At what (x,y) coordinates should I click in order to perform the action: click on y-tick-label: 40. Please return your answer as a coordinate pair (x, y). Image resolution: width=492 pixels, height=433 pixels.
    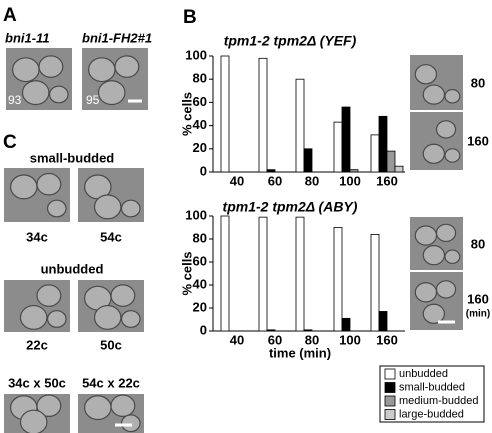
    Looking at the image, I should click on (200, 124).